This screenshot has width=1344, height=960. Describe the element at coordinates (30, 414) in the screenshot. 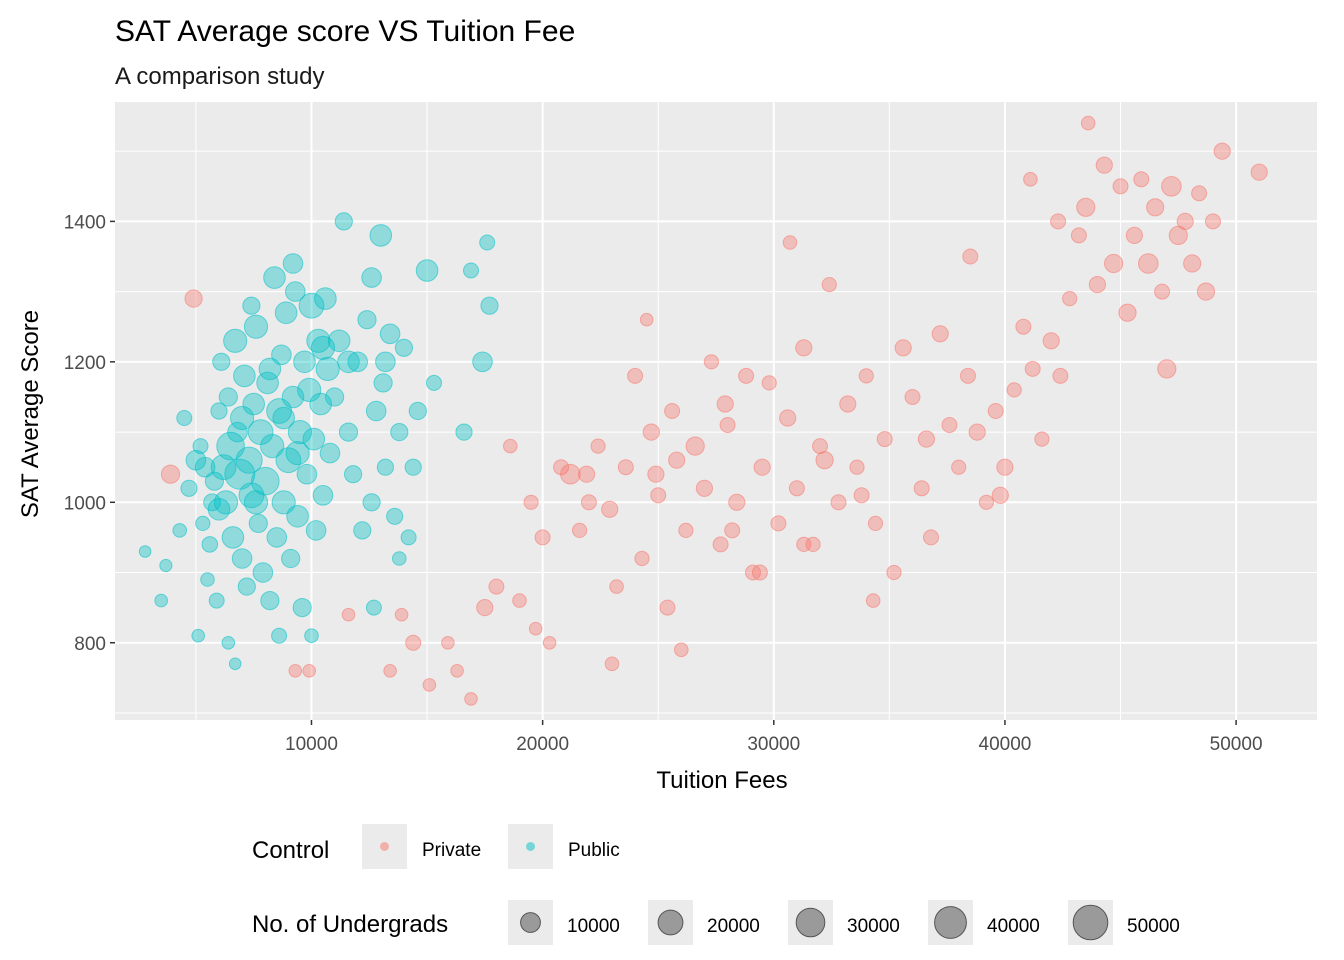

I see `y-axis-title: SAT Average Score` at that location.